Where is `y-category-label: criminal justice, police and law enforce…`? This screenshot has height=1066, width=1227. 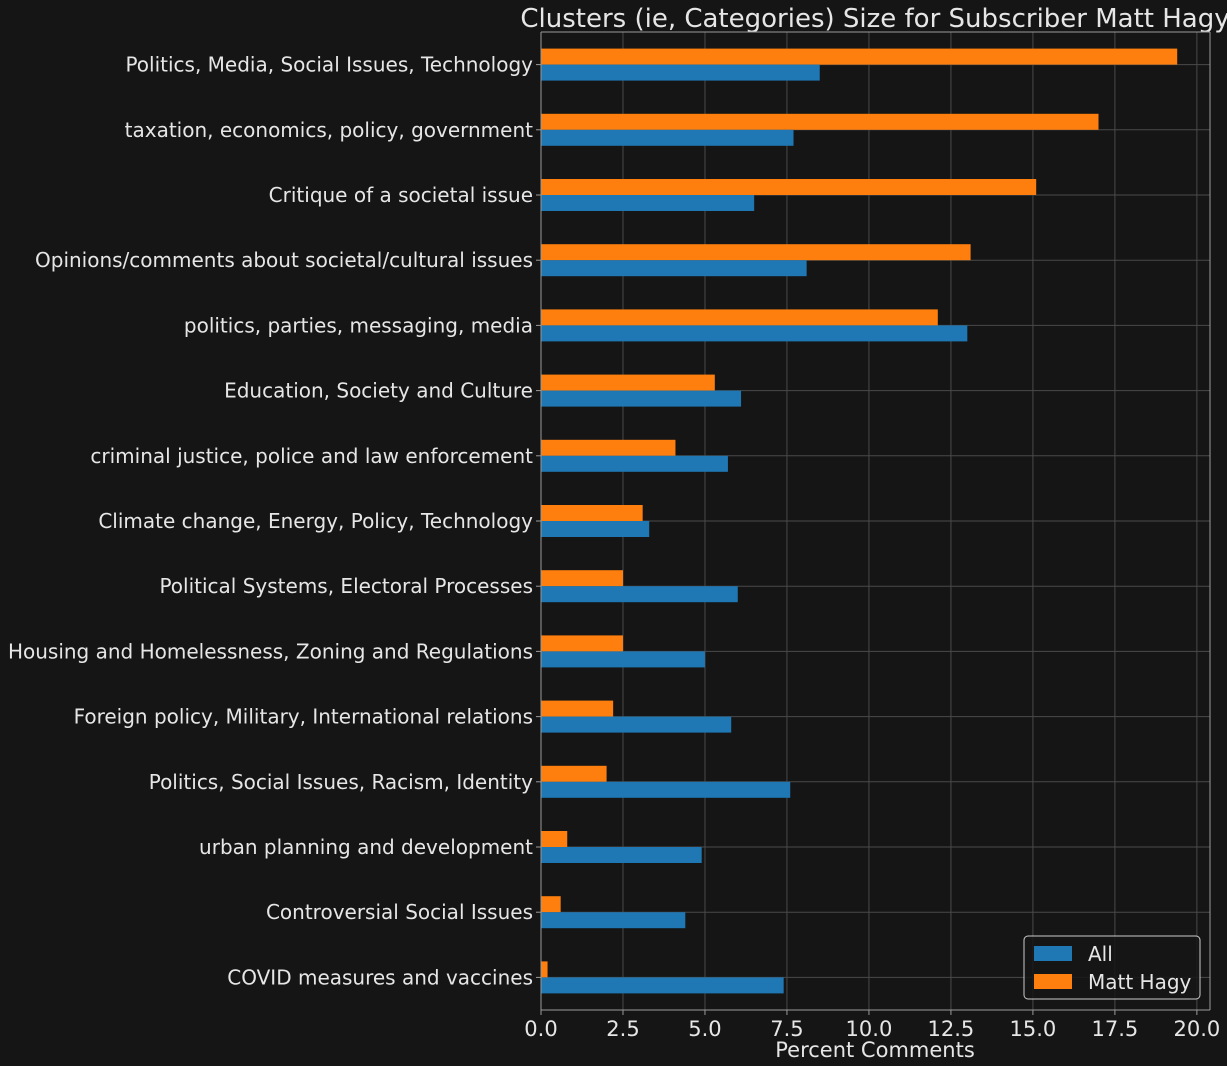 y-category-label: criminal justice, police and law enforce… is located at coordinates (311, 456).